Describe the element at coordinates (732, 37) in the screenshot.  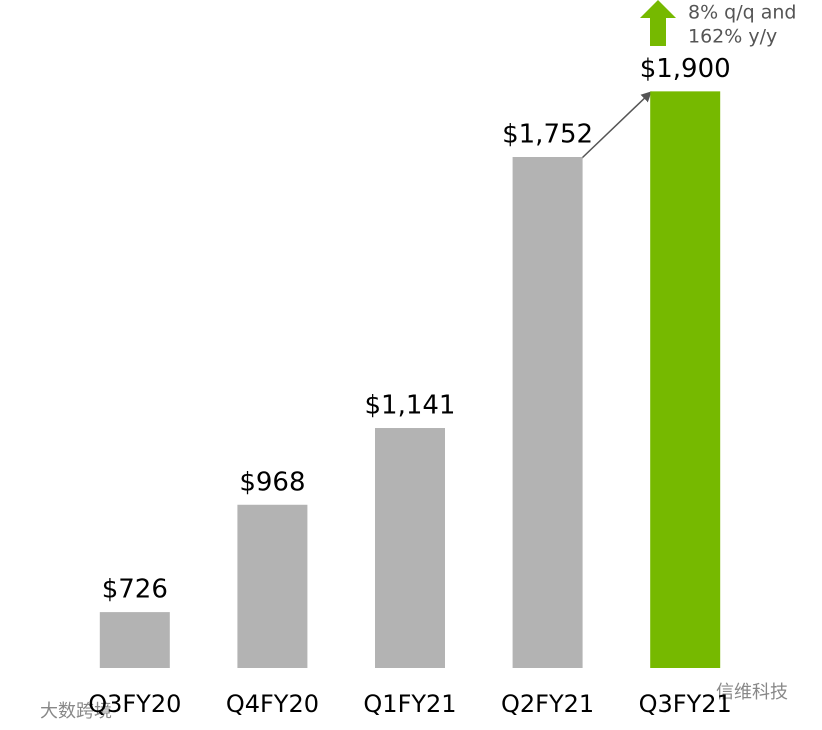
I see `annotation: 162% y/y` at that location.